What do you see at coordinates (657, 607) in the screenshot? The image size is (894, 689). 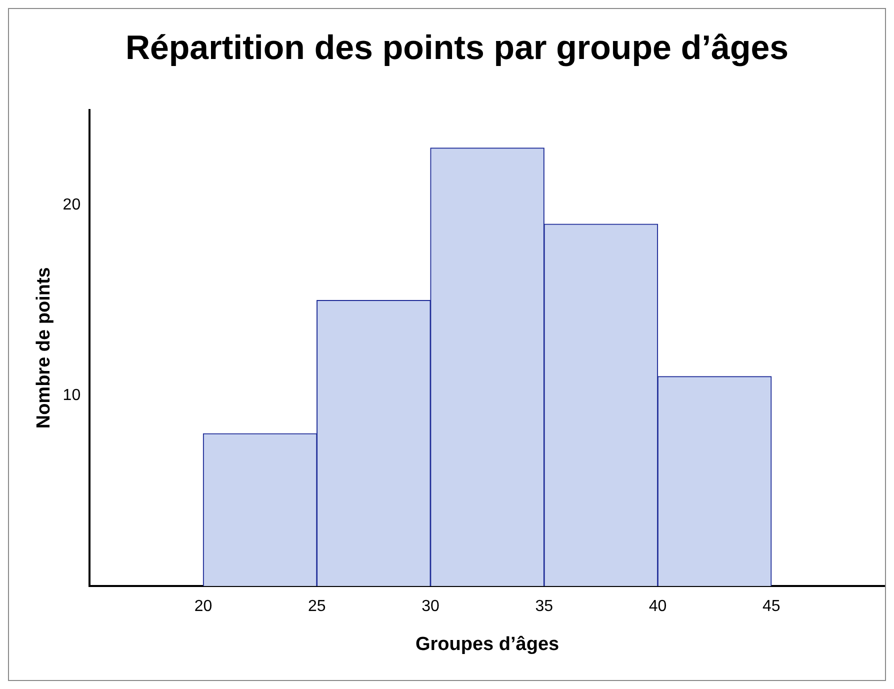 I see `x-tick-label: 40` at bounding box center [657, 607].